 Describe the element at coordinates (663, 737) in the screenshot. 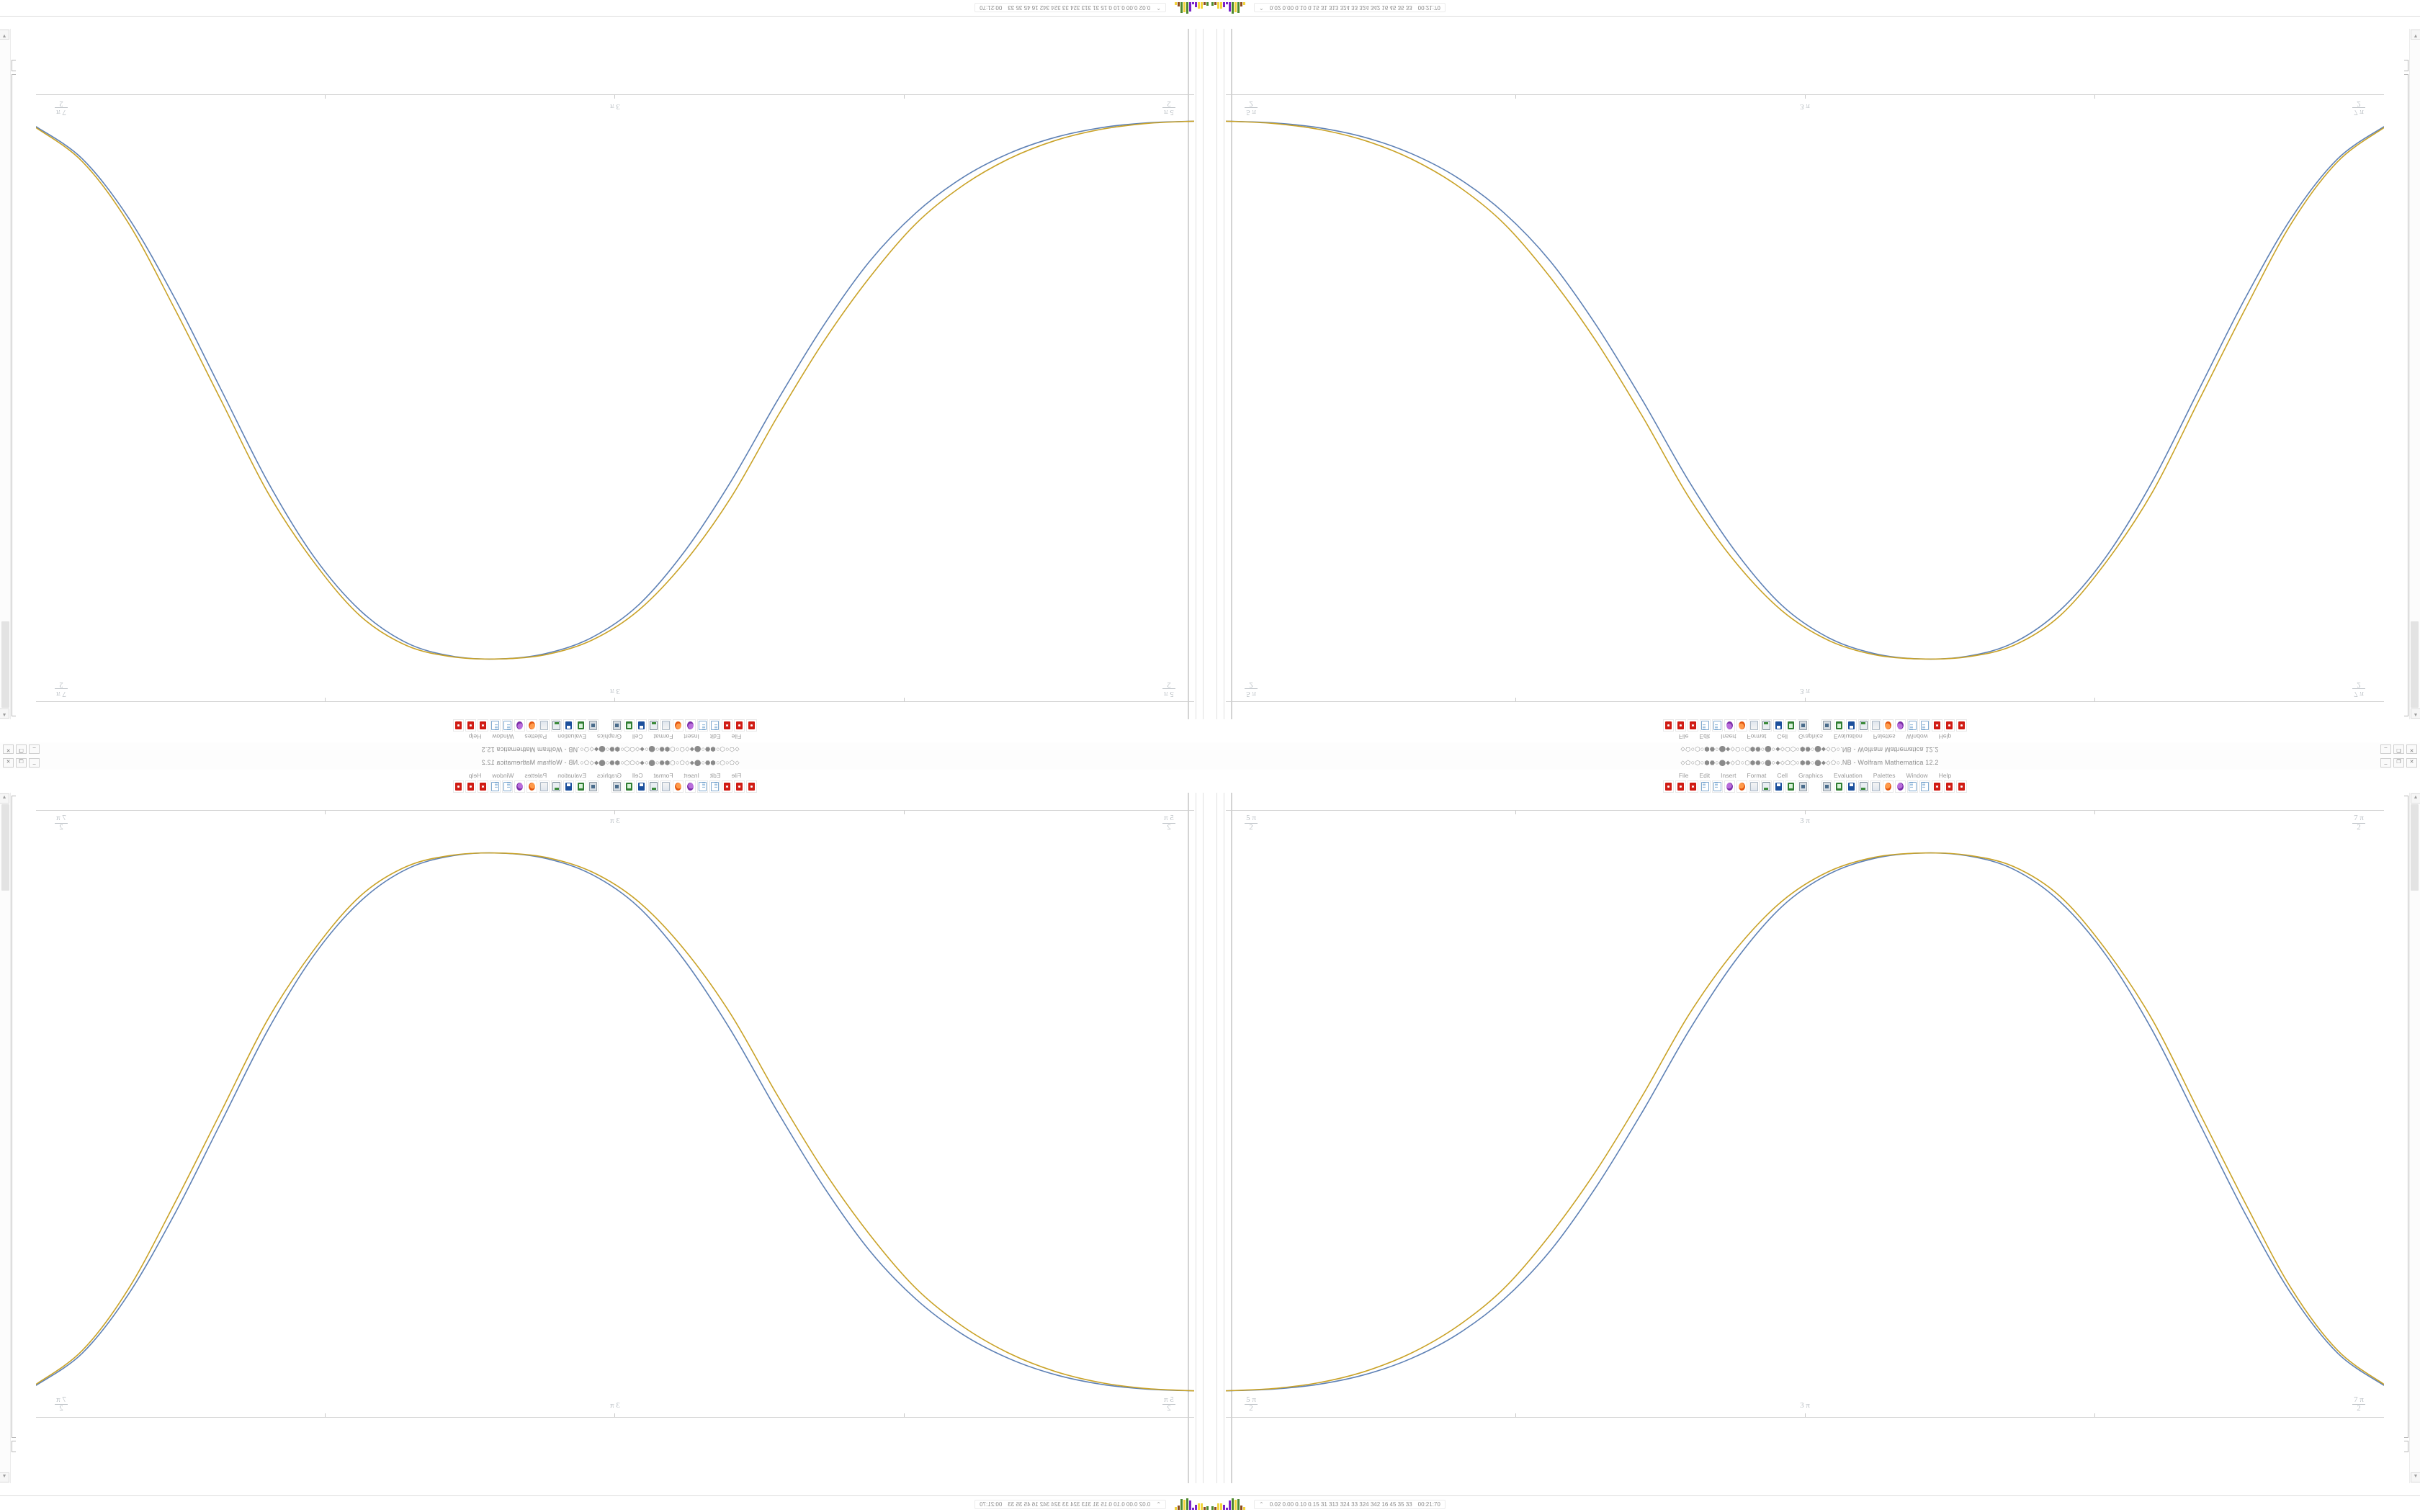

I see `menu-item-format: Format` at that location.